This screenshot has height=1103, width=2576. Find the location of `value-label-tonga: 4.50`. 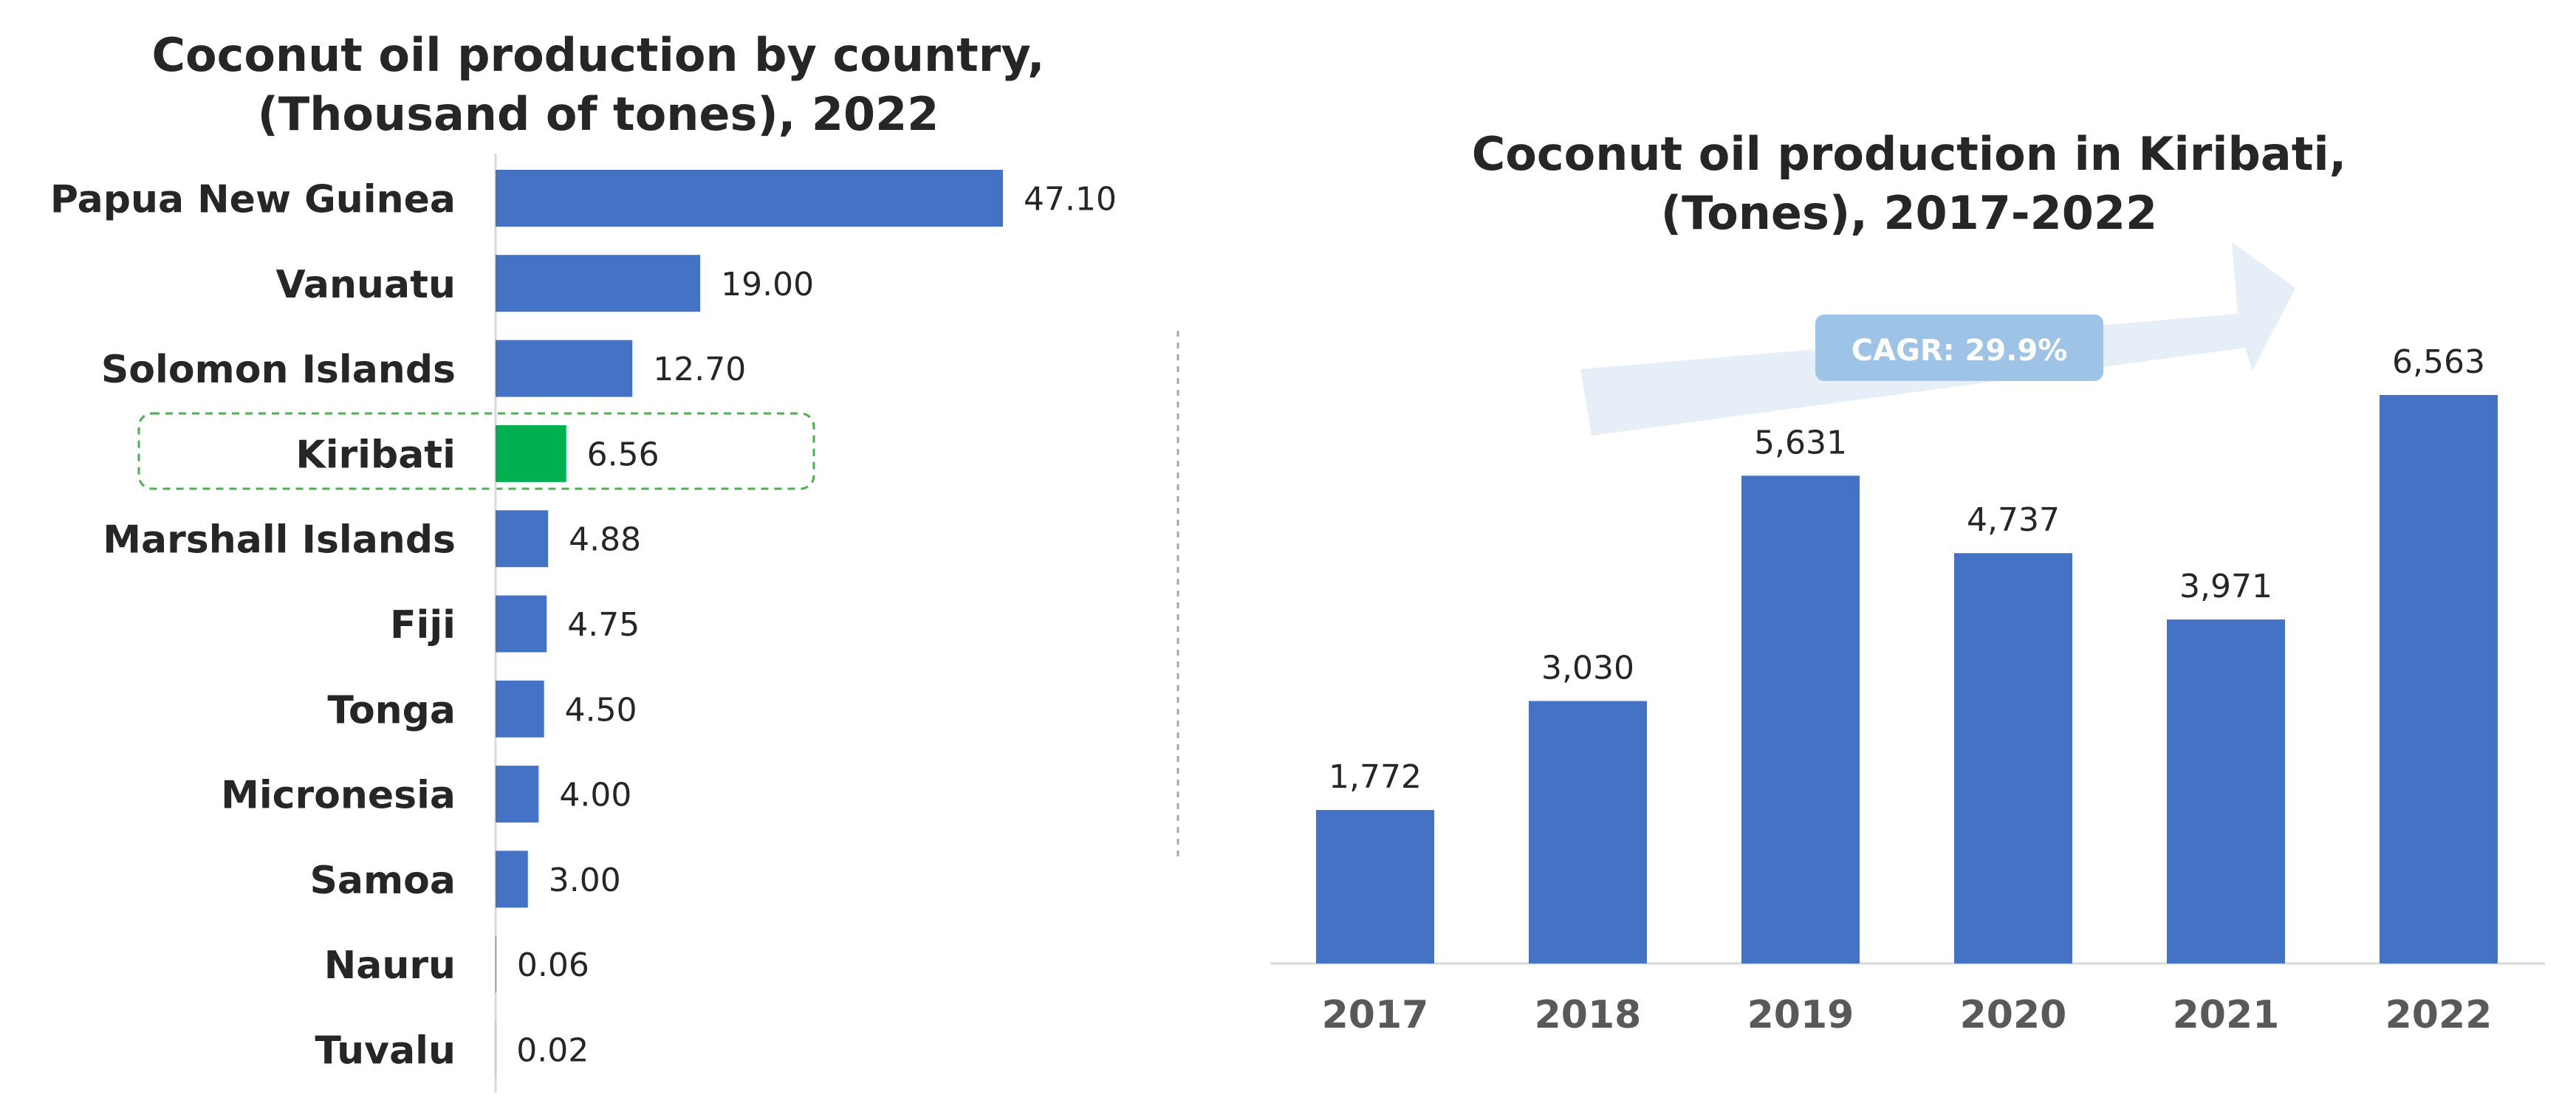

value-label-tonga: 4.50 is located at coordinates (601, 710).